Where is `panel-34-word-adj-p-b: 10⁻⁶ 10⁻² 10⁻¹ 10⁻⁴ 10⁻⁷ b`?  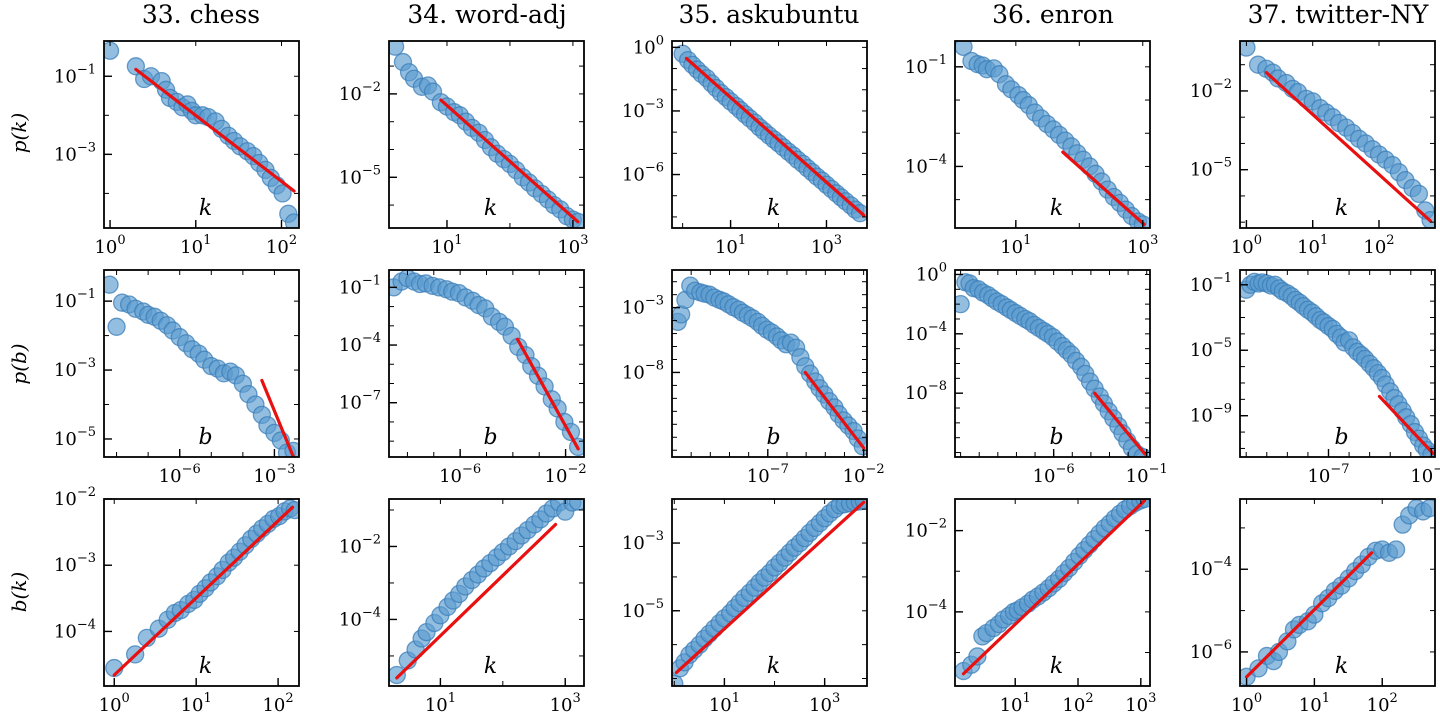 panel-34-word-adj-p-b: 10⁻⁶ 10⁻² 10⁻¹ 10⁻⁴ 10⁻⁷ b is located at coordinates (463, 378).